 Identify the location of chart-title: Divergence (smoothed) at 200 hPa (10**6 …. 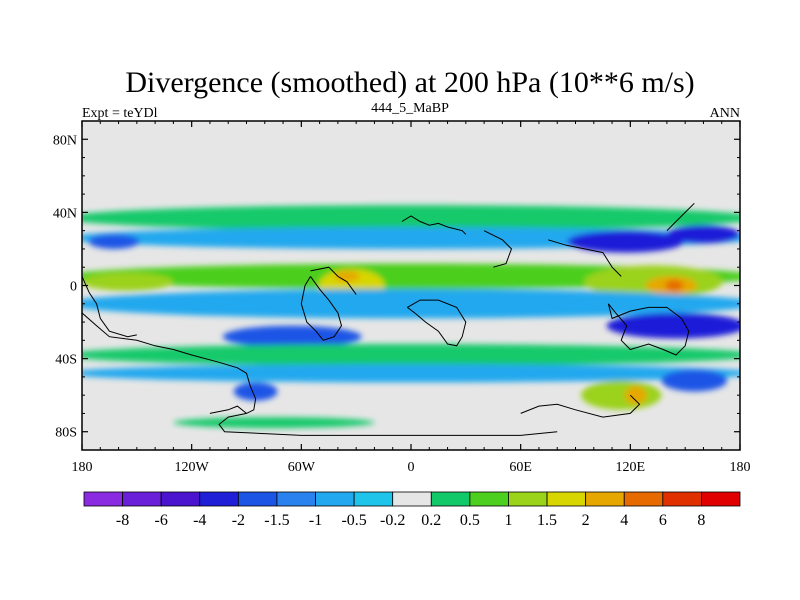
(409, 82).